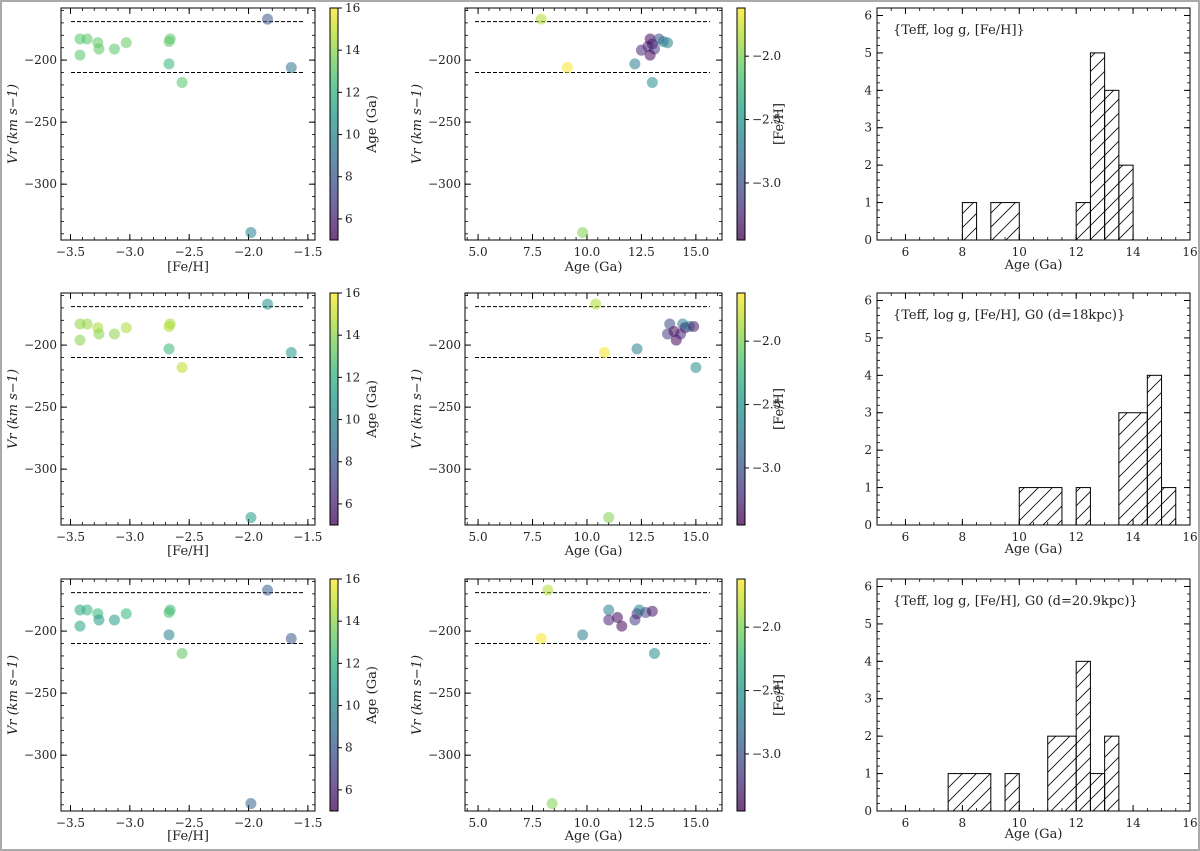  What do you see at coordinates (70, 537) in the screenshot?
I see `x-tick-label: −3.5` at bounding box center [70, 537].